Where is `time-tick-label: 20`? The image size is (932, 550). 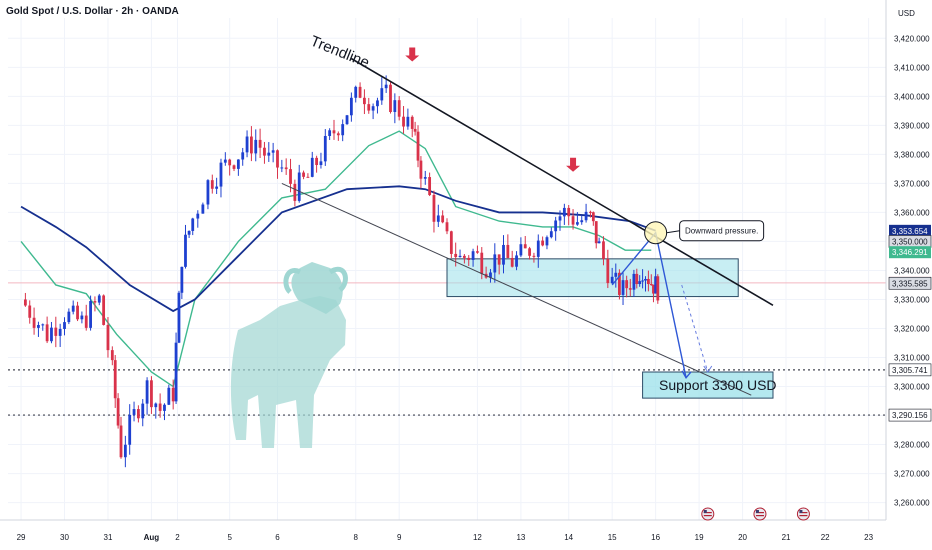
time-tick-label: 20 is located at coordinates (742, 537).